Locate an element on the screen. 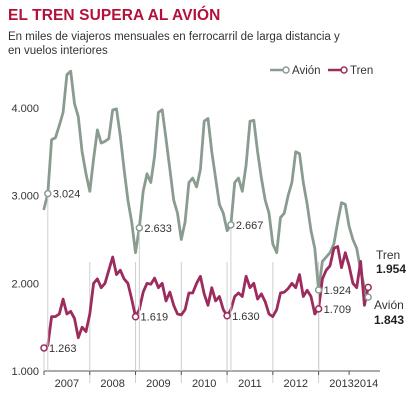  x-tick-label: 2007 is located at coordinates (67, 384).